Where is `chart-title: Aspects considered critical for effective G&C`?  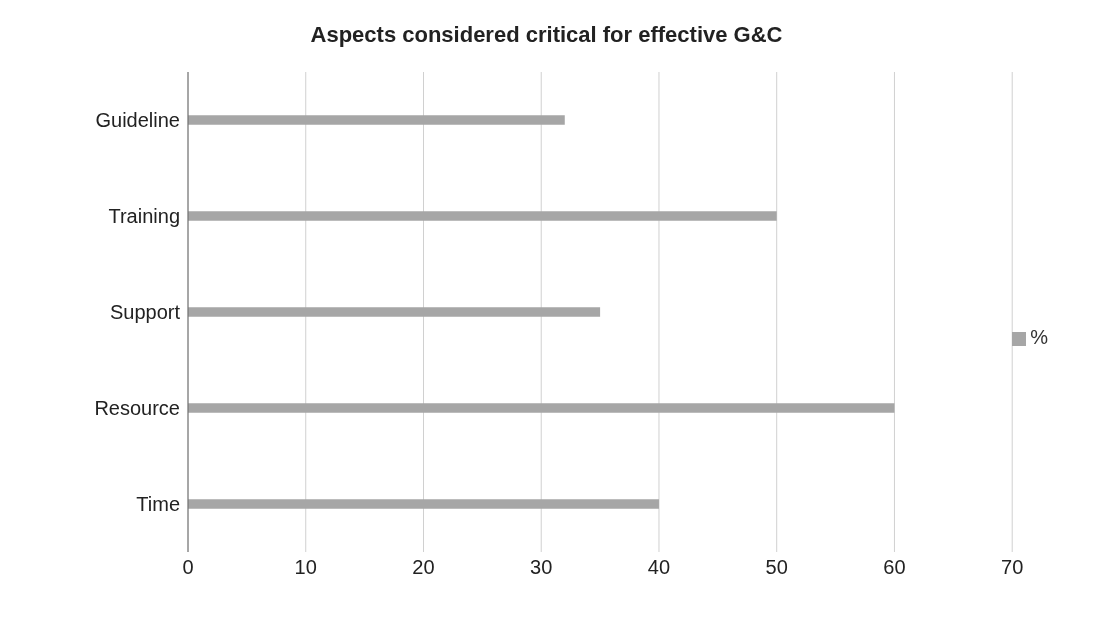 chart-title: Aspects considered critical for effective G&C is located at coordinates (546, 35).